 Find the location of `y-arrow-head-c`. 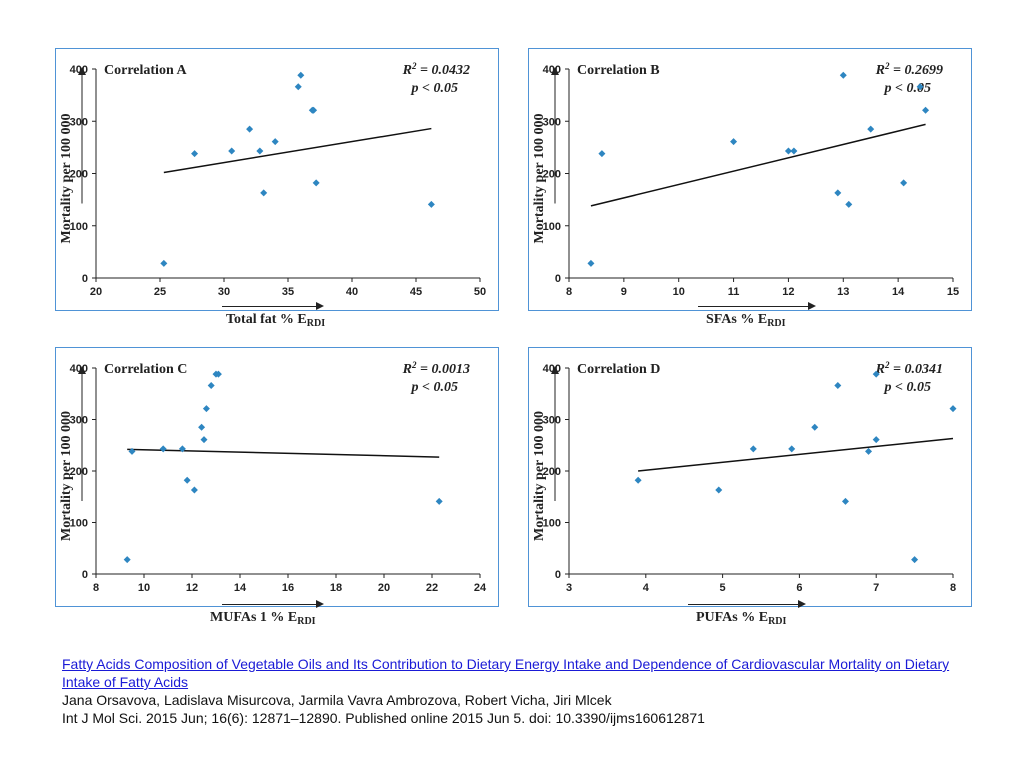

y-arrow-head-c is located at coordinates (82, 370).